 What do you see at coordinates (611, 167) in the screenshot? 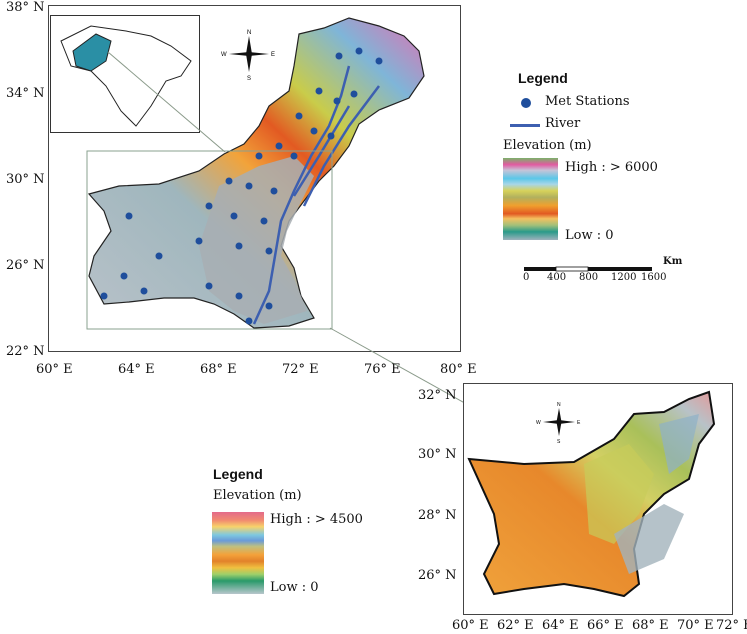
I see `legend-high-label: High : > 6000` at bounding box center [611, 167].